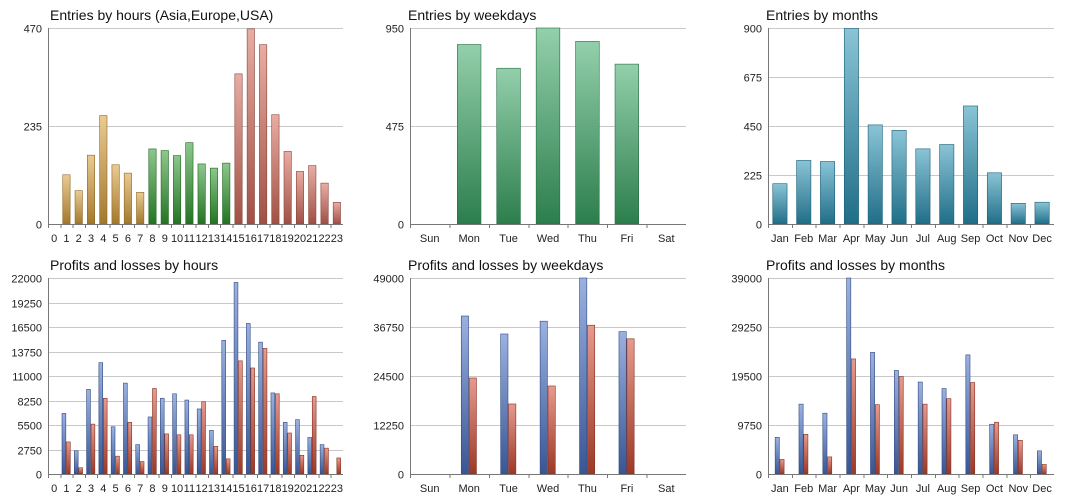 The width and height of the screenshot is (1075, 500). What do you see at coordinates (91, 239) in the screenshot?
I see `x-tick-label: 3` at bounding box center [91, 239].